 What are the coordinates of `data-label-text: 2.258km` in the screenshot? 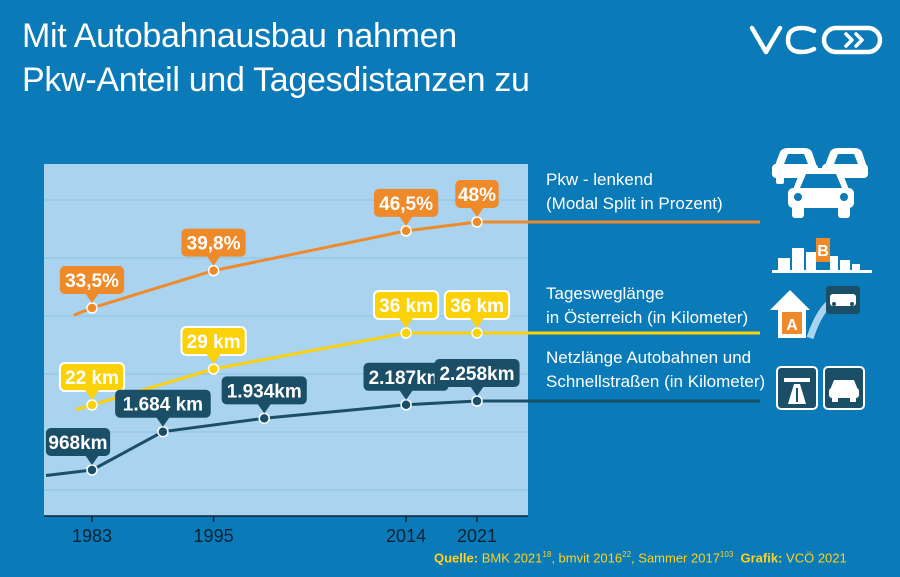 It's located at (476, 374).